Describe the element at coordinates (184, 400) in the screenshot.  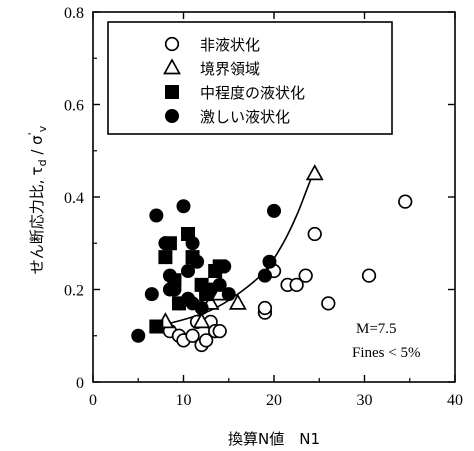
I see `x-tick-label: 10` at that location.